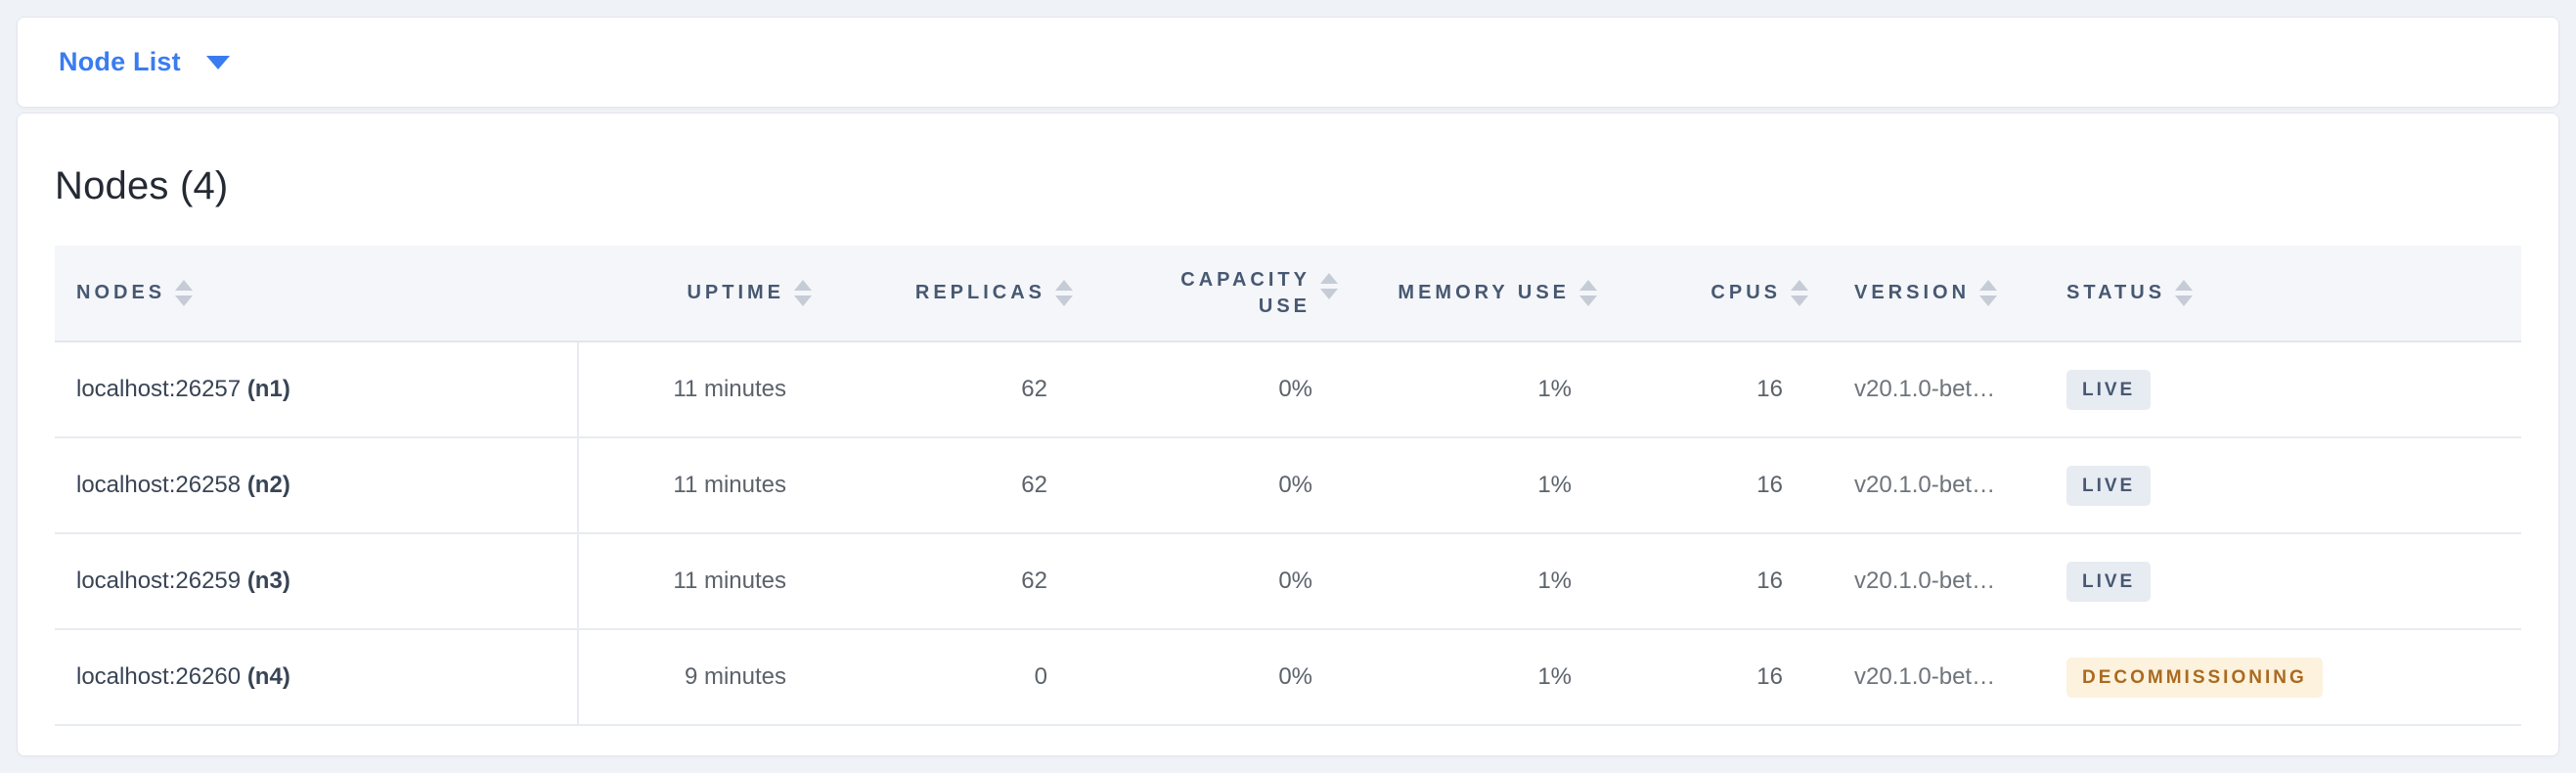  What do you see at coordinates (702, 294) in the screenshot?
I see `column-header-uptime: UPTIME` at bounding box center [702, 294].